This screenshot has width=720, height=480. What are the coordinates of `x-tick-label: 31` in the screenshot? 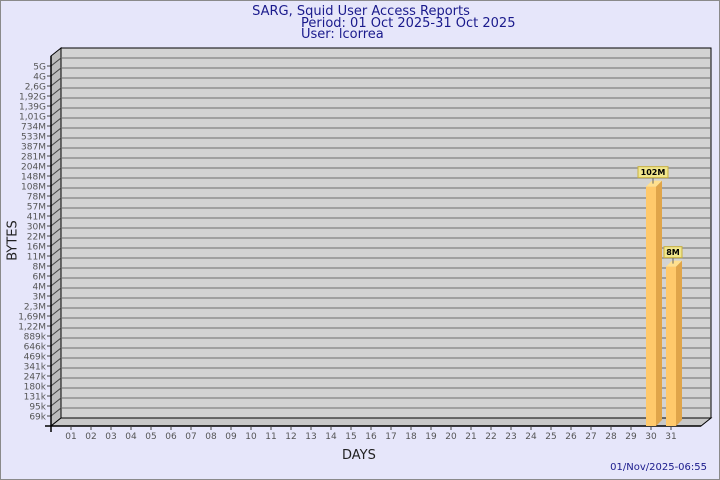 It's located at (670, 437).